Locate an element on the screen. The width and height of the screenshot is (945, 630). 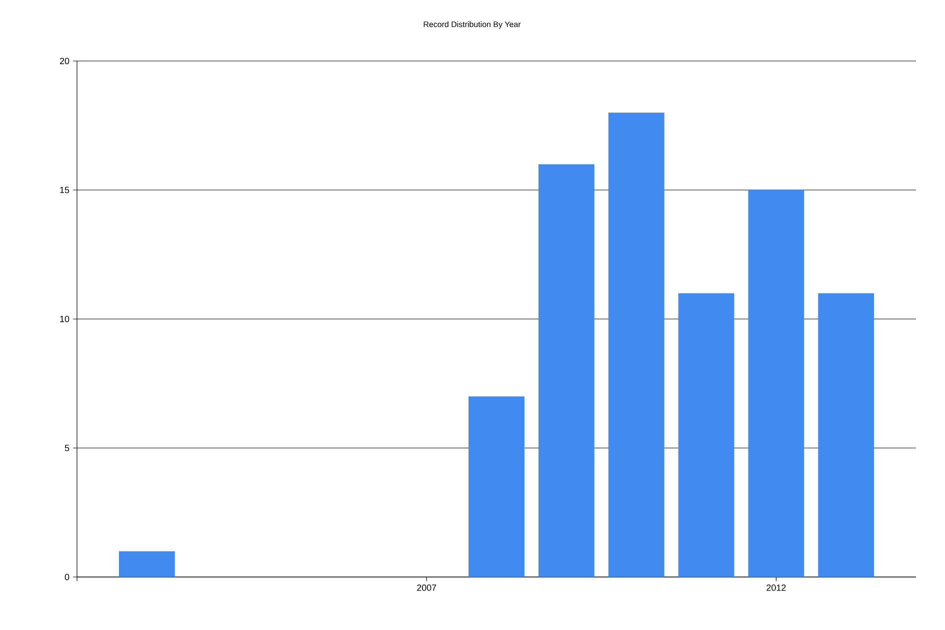
y-tick-label: 20 is located at coordinates (65, 61).